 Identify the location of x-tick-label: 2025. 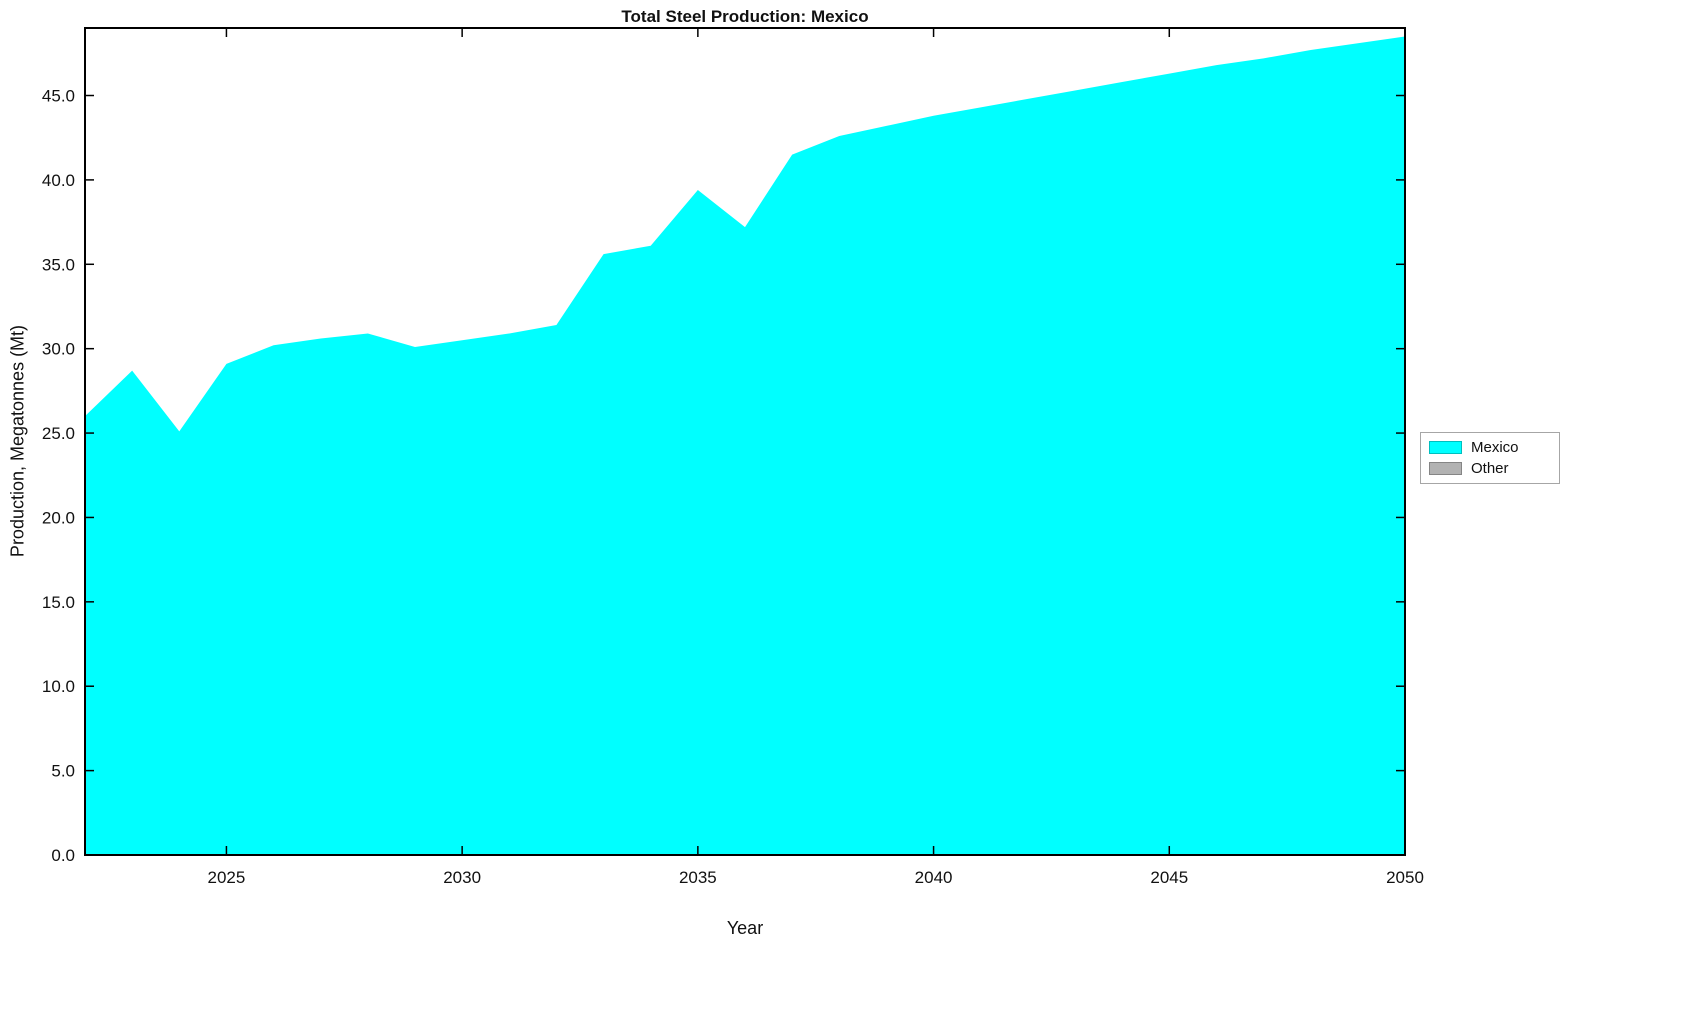
(227, 877).